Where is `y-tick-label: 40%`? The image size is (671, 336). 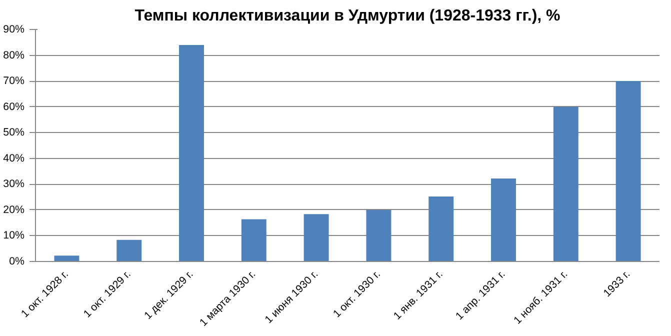 y-tick-label: 40% is located at coordinates (14, 158).